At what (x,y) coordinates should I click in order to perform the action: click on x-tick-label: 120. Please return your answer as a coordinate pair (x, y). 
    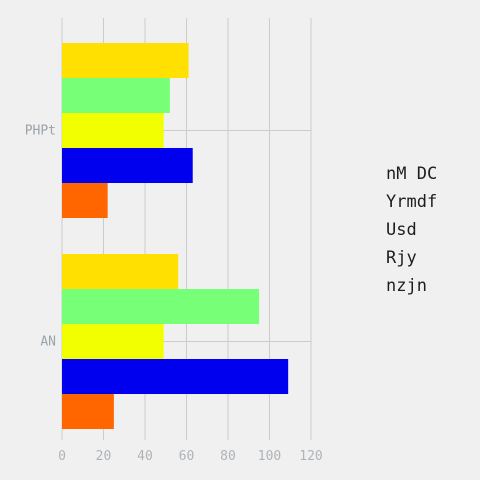
    Looking at the image, I should click on (310, 456).